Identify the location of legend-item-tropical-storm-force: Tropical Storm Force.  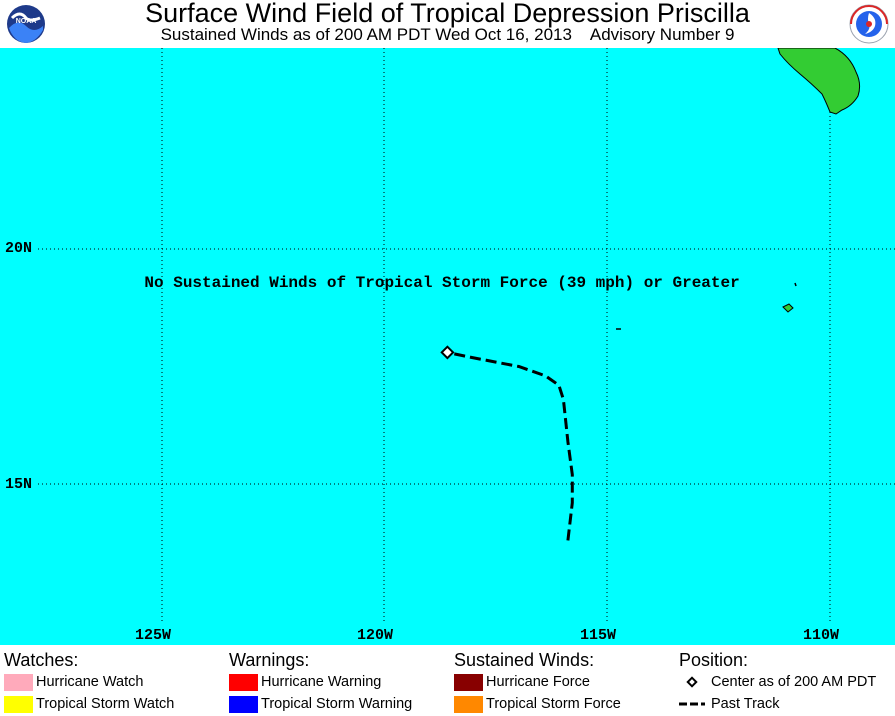
(537, 704).